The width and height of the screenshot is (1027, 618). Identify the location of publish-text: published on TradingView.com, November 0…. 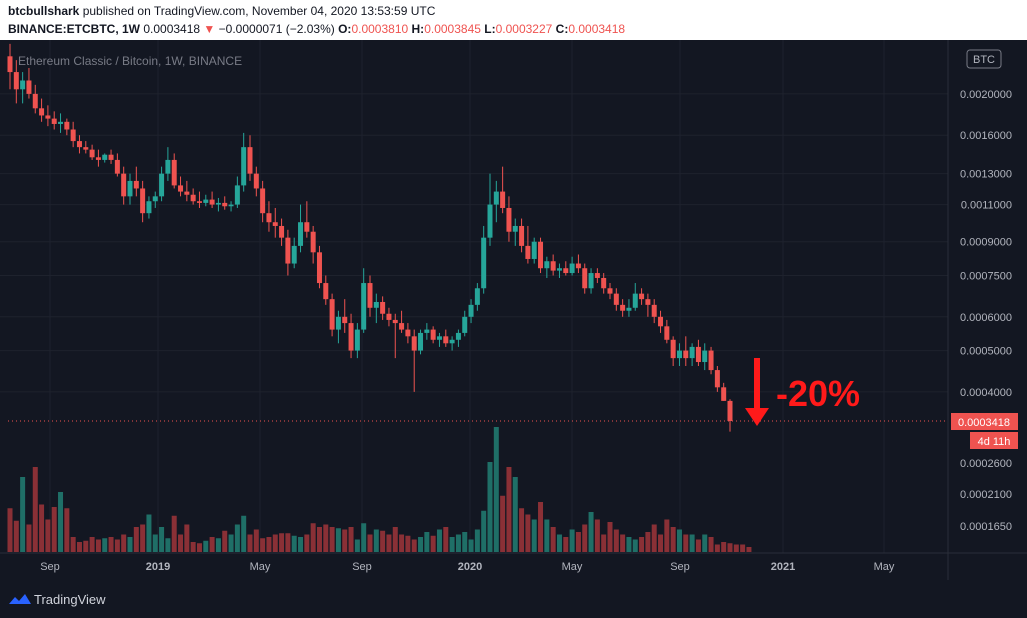
(259, 11).